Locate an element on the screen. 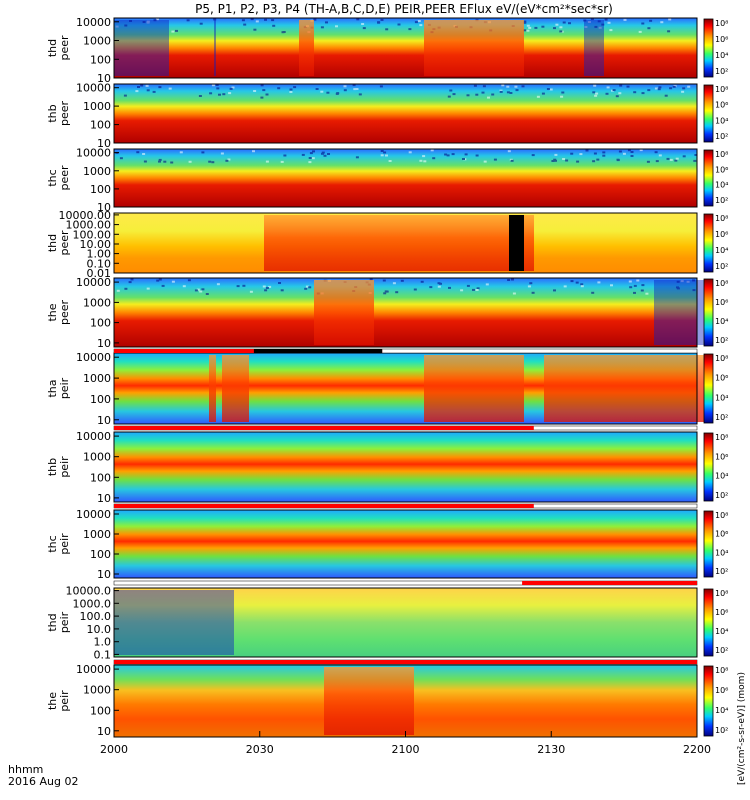 The width and height of the screenshot is (750, 800). x-axis: 2000 2030 2100 2130 2200 is located at coordinates (405, 743).